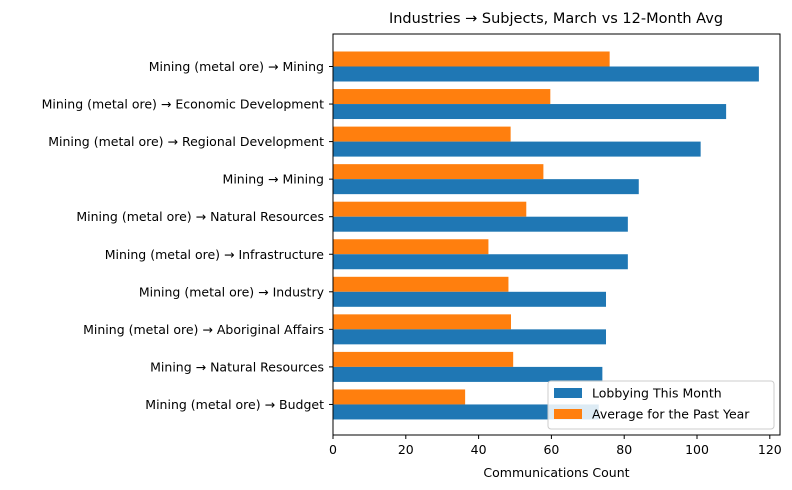 This screenshot has height=490, width=792. I want to click on category-label: Mining (metal ore) → Budget, so click(234, 404).